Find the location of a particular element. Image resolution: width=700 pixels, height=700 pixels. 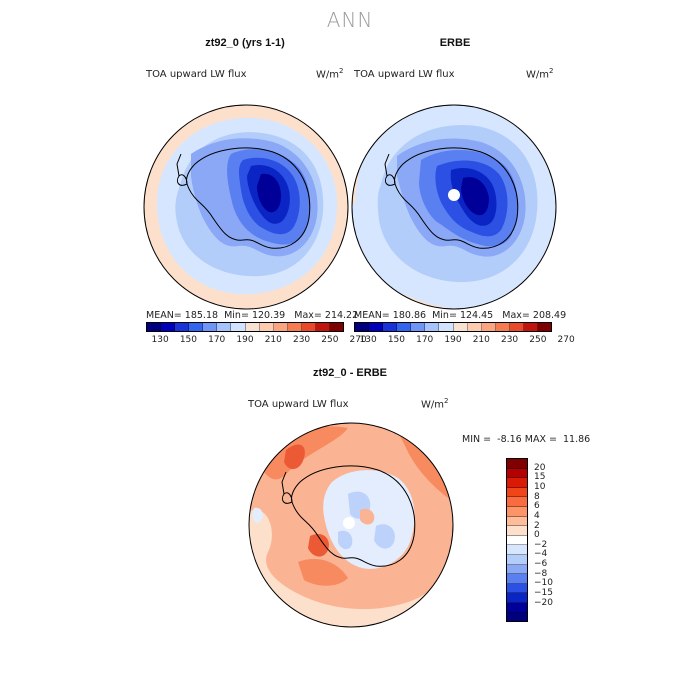

map-diff is located at coordinates (351, 525).